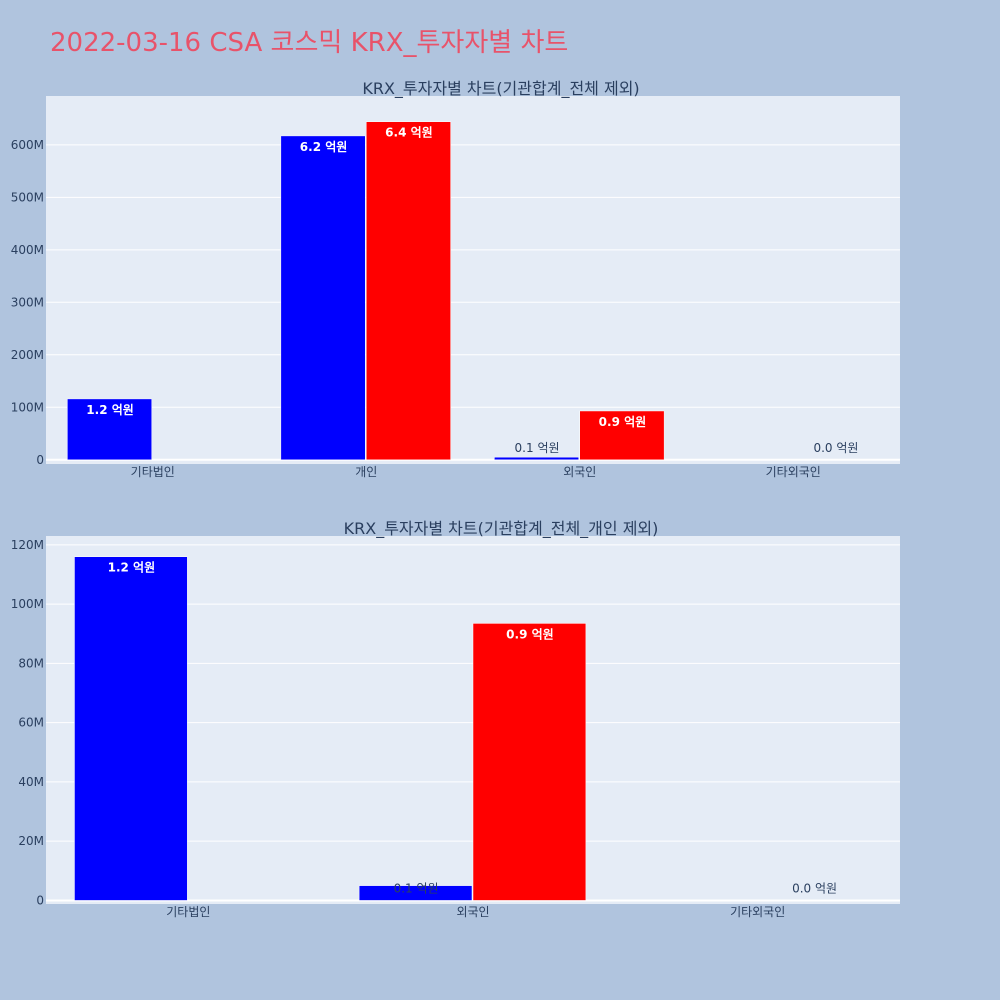 The image size is (1000, 1000). Describe the element at coordinates (27, 355) in the screenshot. I see `y-tick-label: 200M` at that location.